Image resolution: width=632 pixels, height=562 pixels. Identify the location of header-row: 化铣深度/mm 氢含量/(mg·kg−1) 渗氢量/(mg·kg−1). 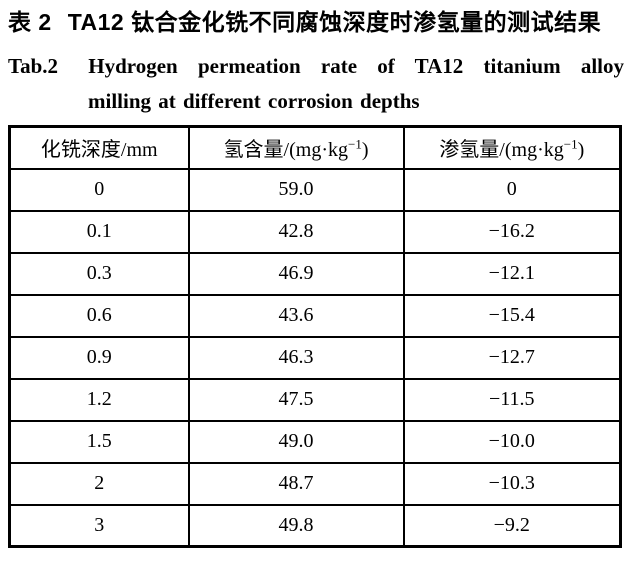
(315, 147).